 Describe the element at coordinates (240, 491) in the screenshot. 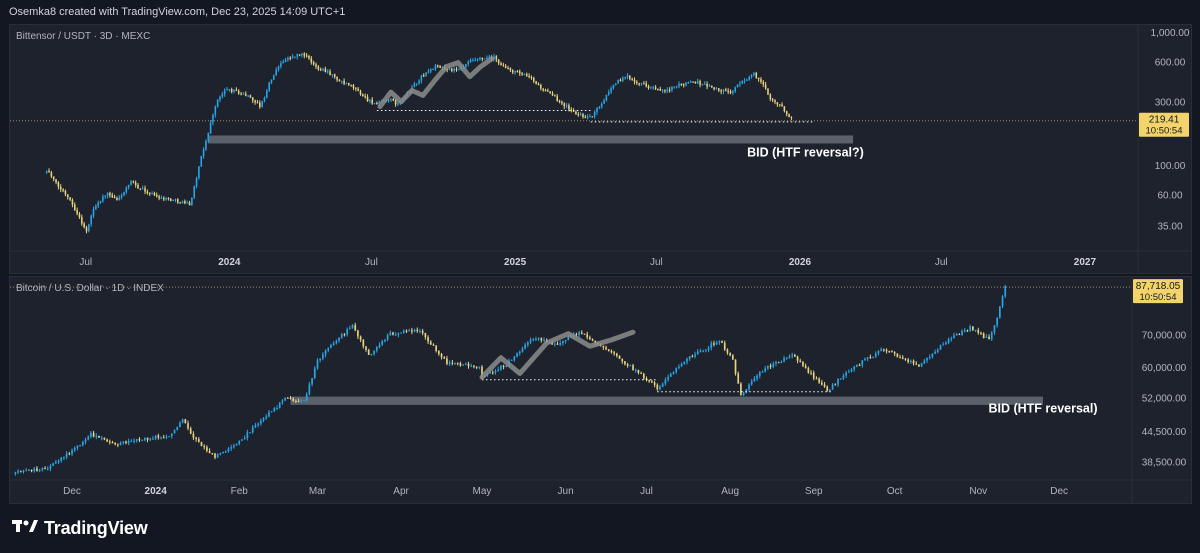

I see `bitcoin-x-tick-label: Feb` at that location.